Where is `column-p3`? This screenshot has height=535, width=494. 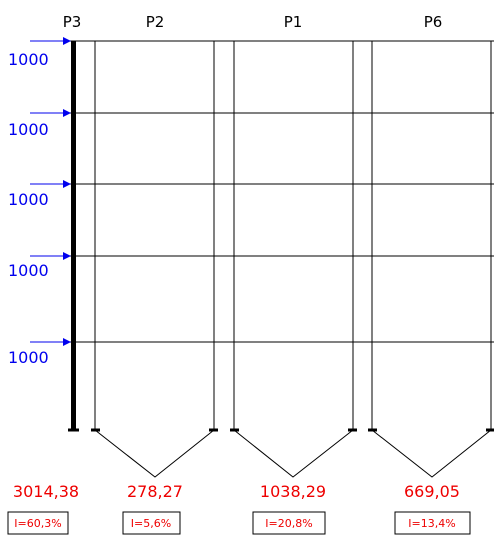 column-p3 is located at coordinates (73, 235).